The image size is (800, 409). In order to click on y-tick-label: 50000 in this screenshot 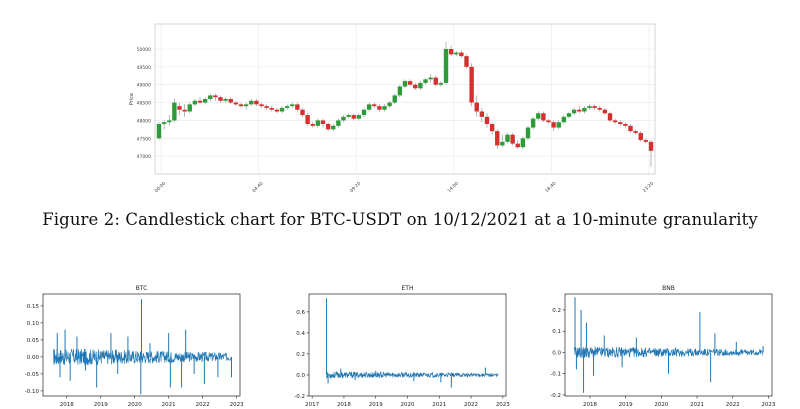, I will do `click(144, 50)`.